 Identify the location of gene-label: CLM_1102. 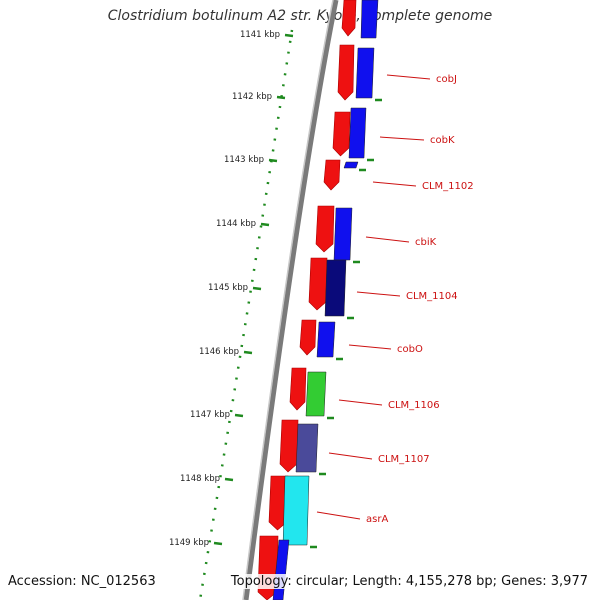
(448, 186).